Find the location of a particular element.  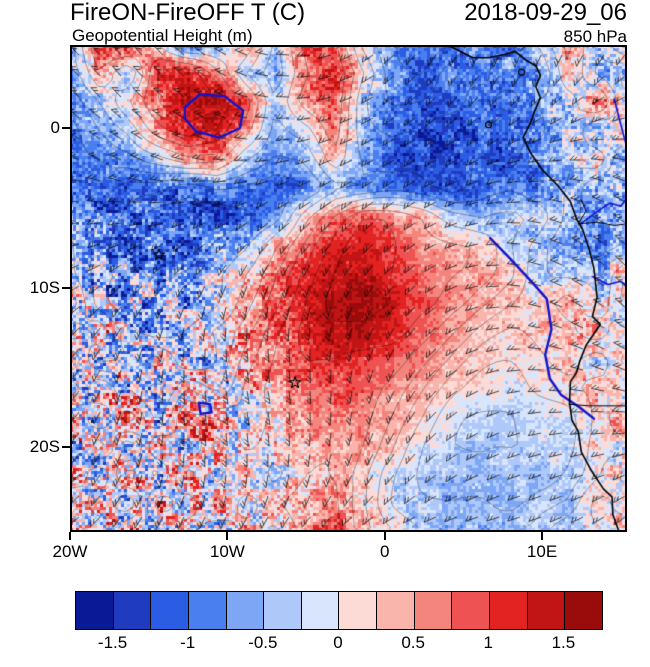

plot-title: FireON-FireOFF T (C) is located at coordinates (188, 13).